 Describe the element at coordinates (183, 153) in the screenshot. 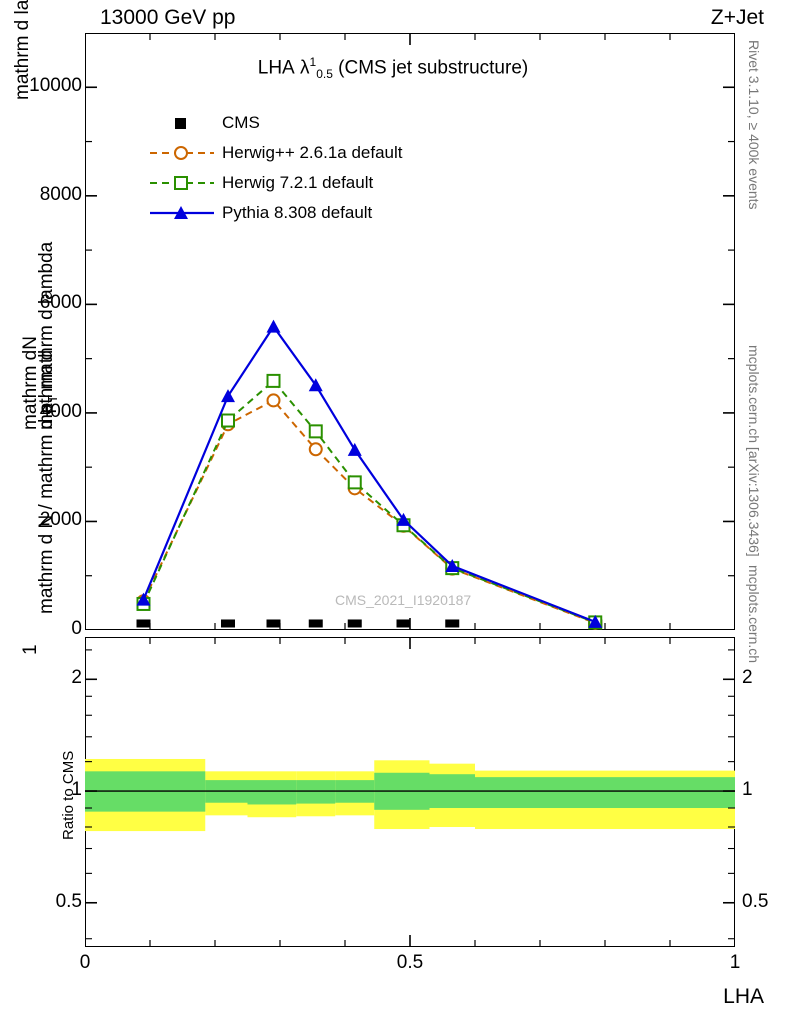

I see `legend-symbol-herwigpp` at that location.